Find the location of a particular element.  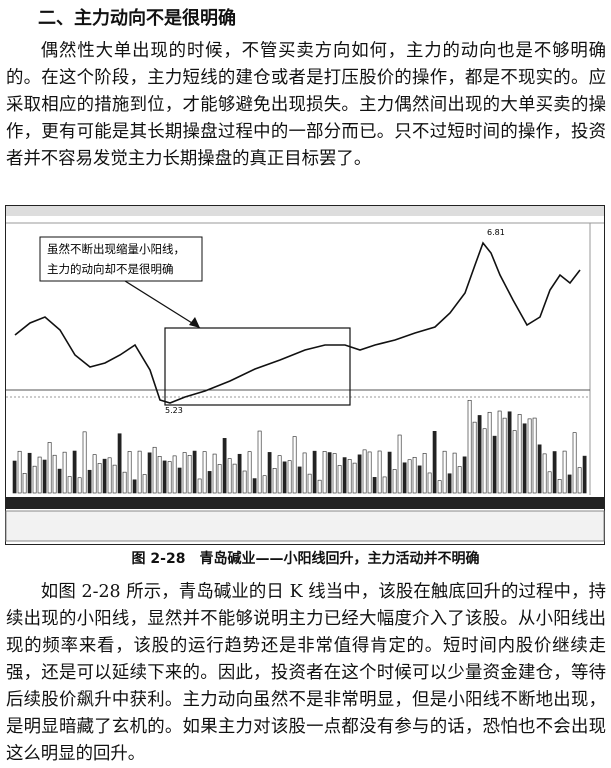

annotation-box is located at coordinates (121, 259).